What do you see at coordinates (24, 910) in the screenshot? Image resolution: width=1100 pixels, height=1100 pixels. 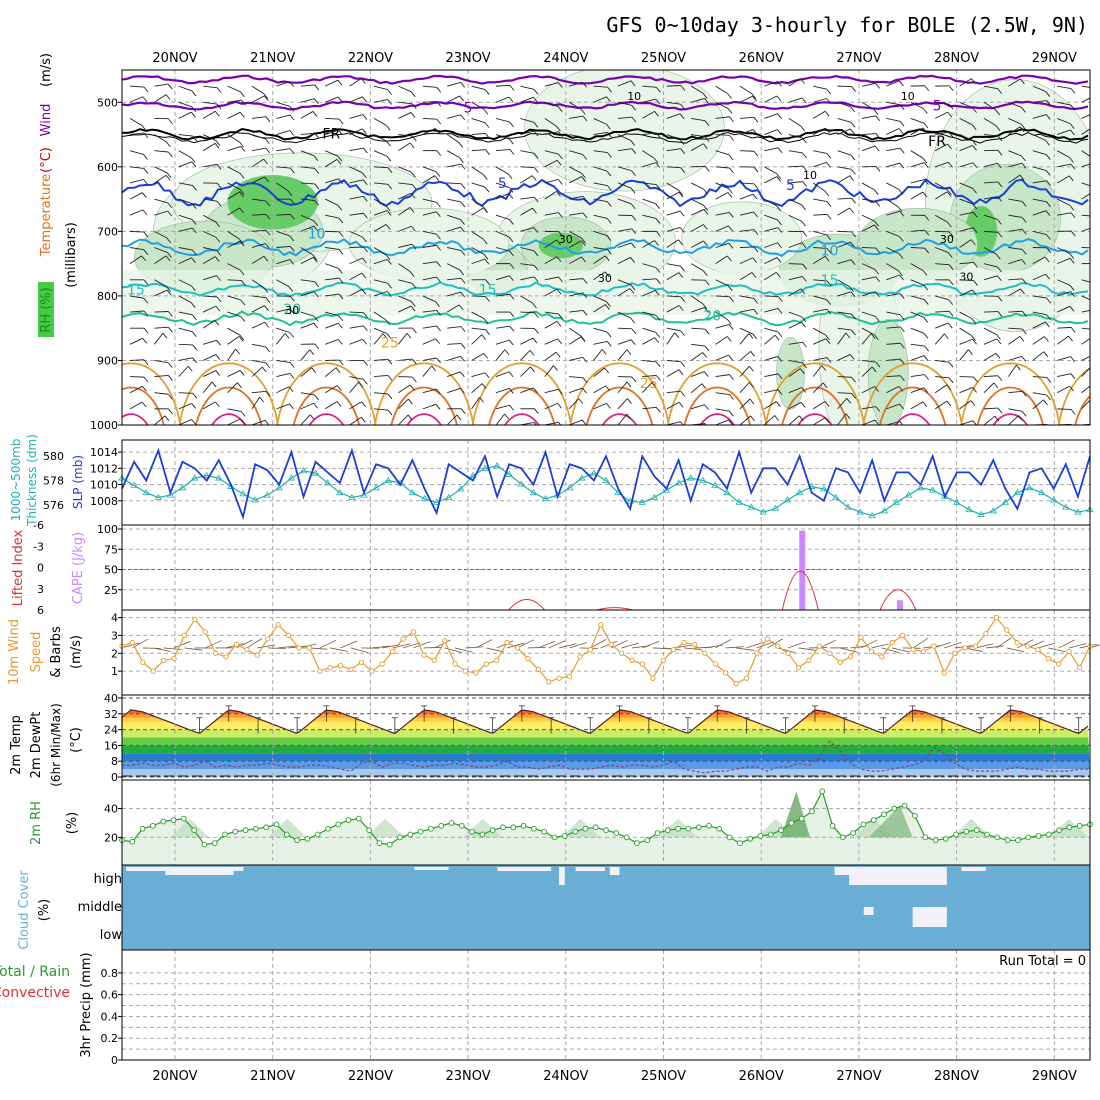 I see `label-cloud-cover: Cloud Cover` at bounding box center [24, 910].